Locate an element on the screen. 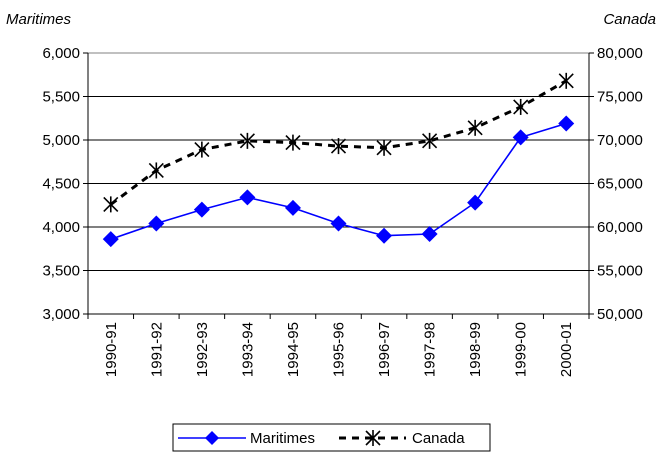  legend-marker-canada is located at coordinates (373, 438).